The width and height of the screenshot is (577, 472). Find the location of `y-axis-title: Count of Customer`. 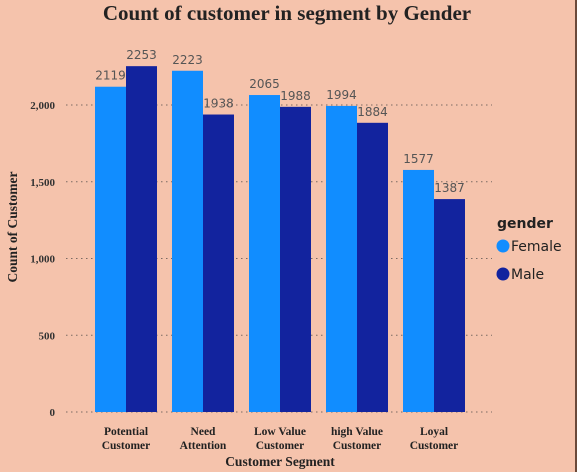

y-axis-title: Count of Customer is located at coordinates (12, 226).